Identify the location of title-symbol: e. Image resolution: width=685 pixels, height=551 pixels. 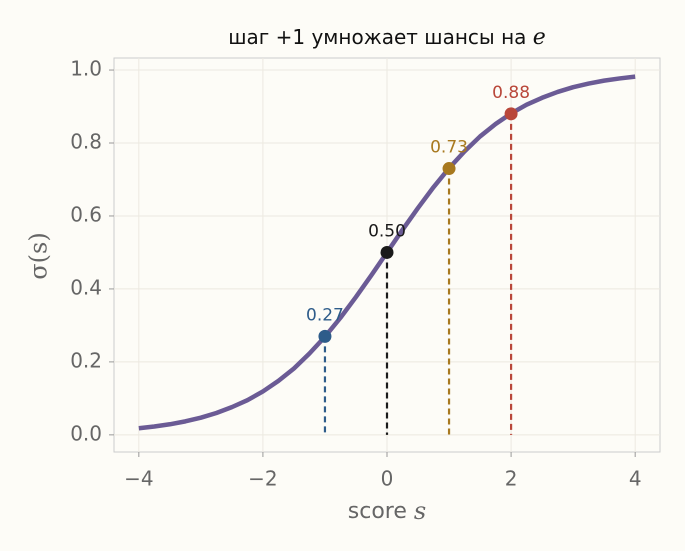
(539, 37).